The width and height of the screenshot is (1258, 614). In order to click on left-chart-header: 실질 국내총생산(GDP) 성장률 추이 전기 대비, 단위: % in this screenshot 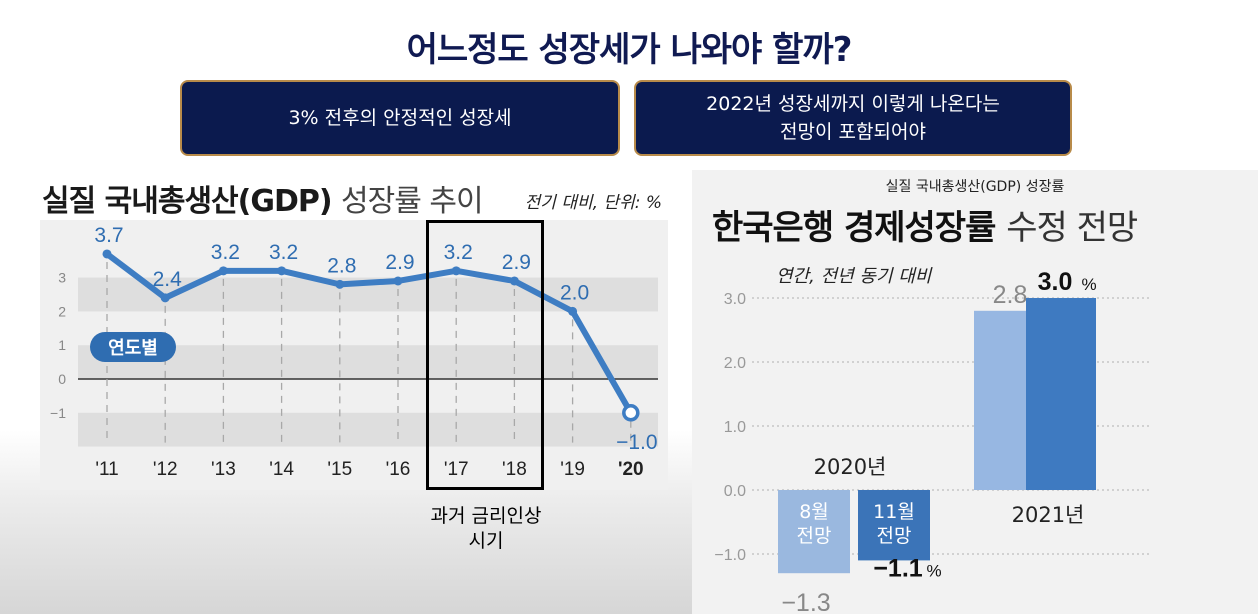, I will do `click(354, 195)`.